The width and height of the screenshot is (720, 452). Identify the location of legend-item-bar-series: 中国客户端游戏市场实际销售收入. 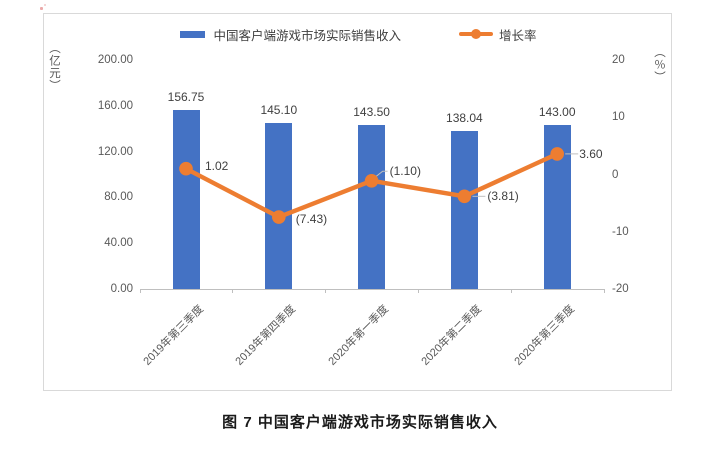
(290, 34).